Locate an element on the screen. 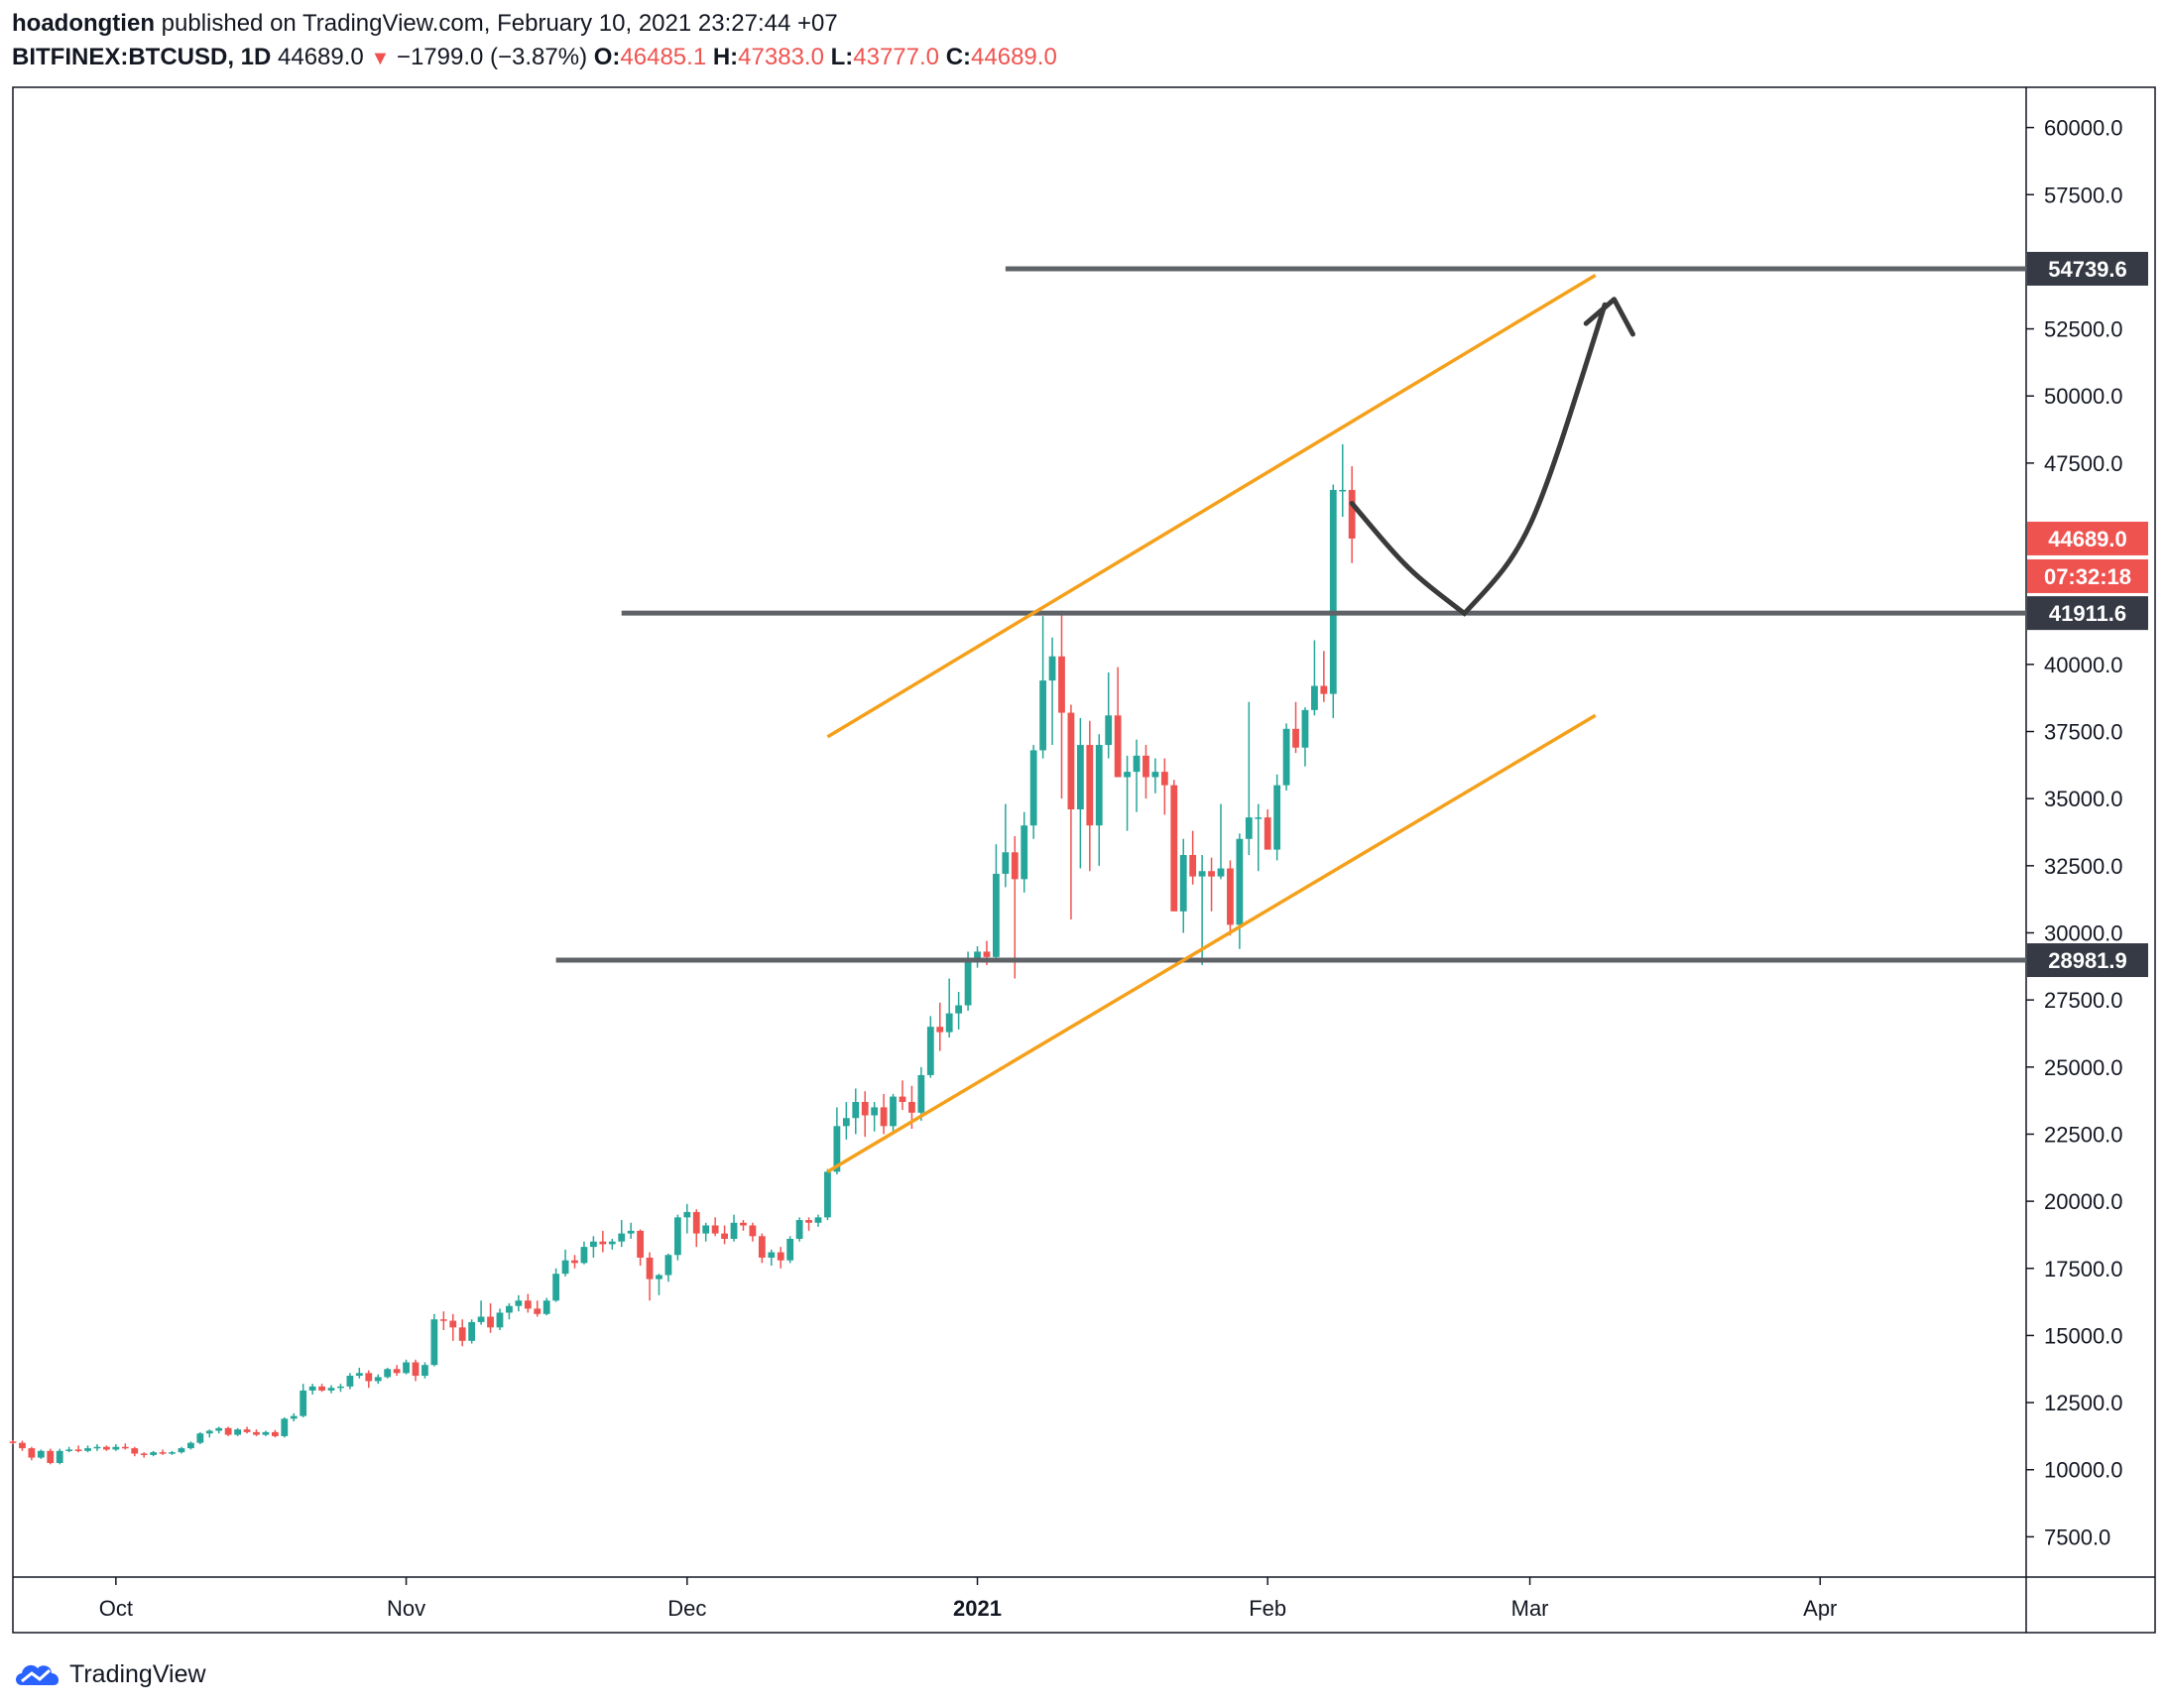 The height and width of the screenshot is (1708, 2166). price-tick-label: 47500.0 is located at coordinates (2083, 463).